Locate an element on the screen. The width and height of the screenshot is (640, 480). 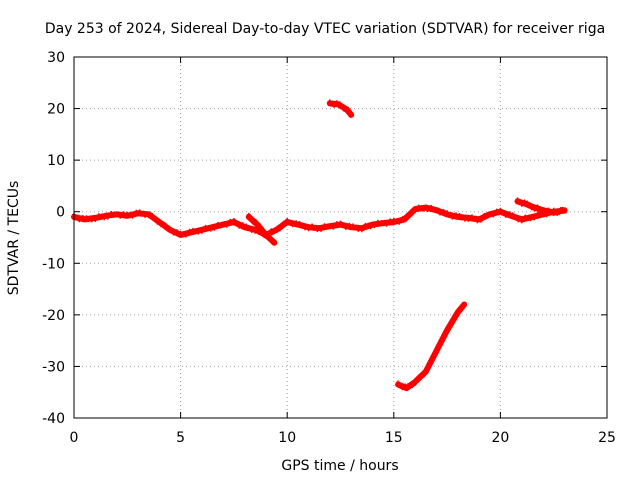
x-tick-label: 10 is located at coordinates (287, 438).